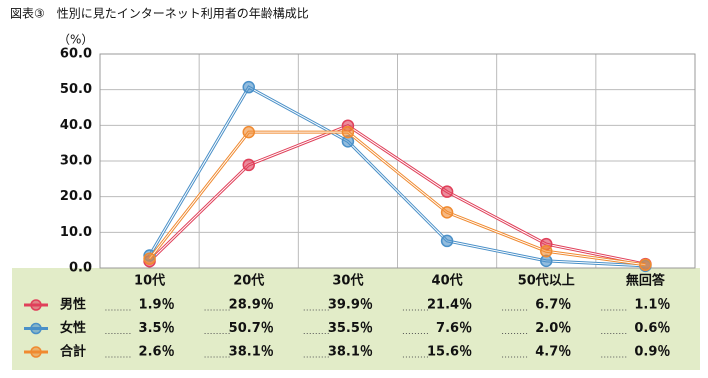  I want to click on value-label: 2.0％, so click(553, 328).